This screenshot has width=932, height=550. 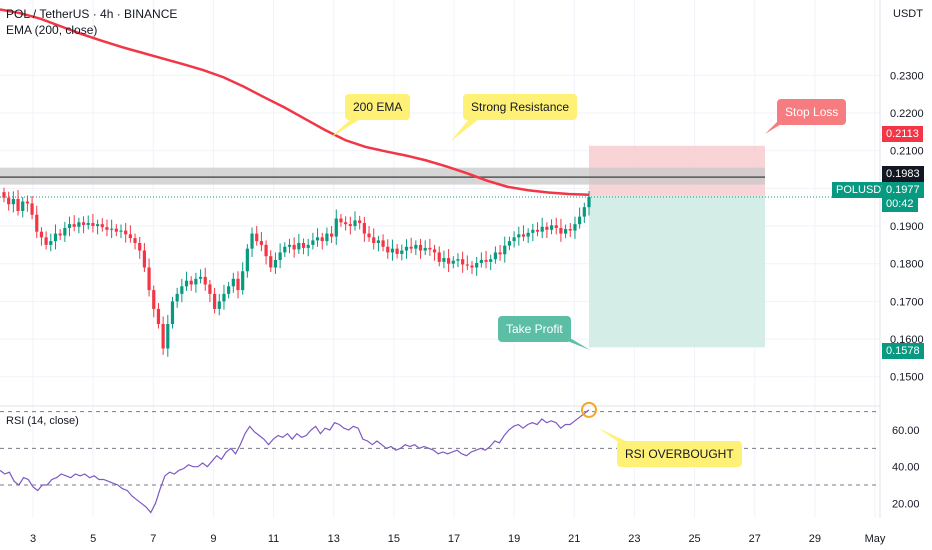 I want to click on time-tick-label: 19, so click(x=514, y=539).